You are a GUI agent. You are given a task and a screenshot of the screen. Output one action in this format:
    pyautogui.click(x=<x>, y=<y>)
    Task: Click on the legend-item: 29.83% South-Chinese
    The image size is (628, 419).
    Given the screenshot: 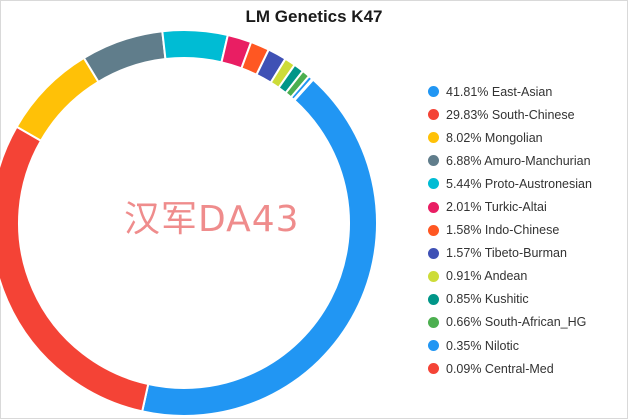 What is the action you would take?
    pyautogui.click(x=510, y=114)
    